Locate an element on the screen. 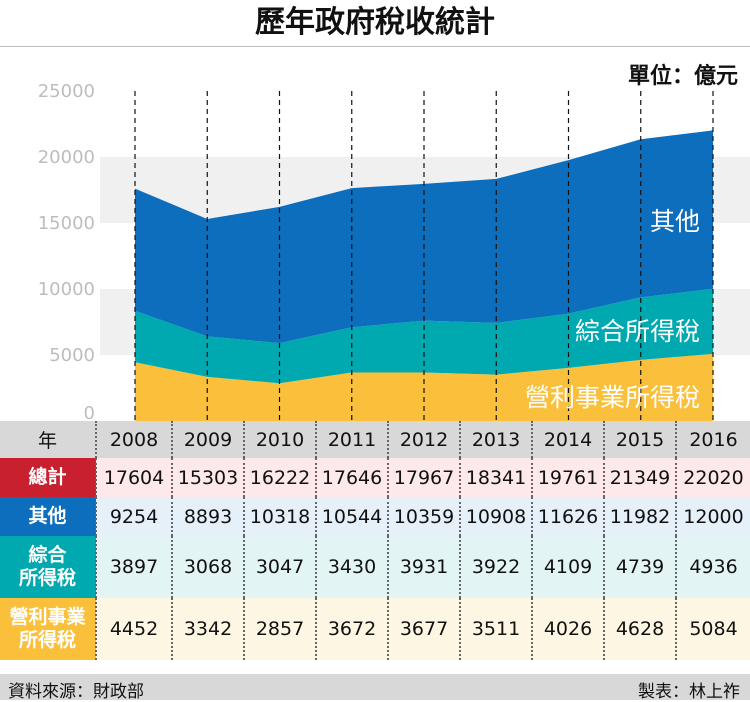 The width and height of the screenshot is (750, 702). value-cell: 4026 is located at coordinates (567, 629).